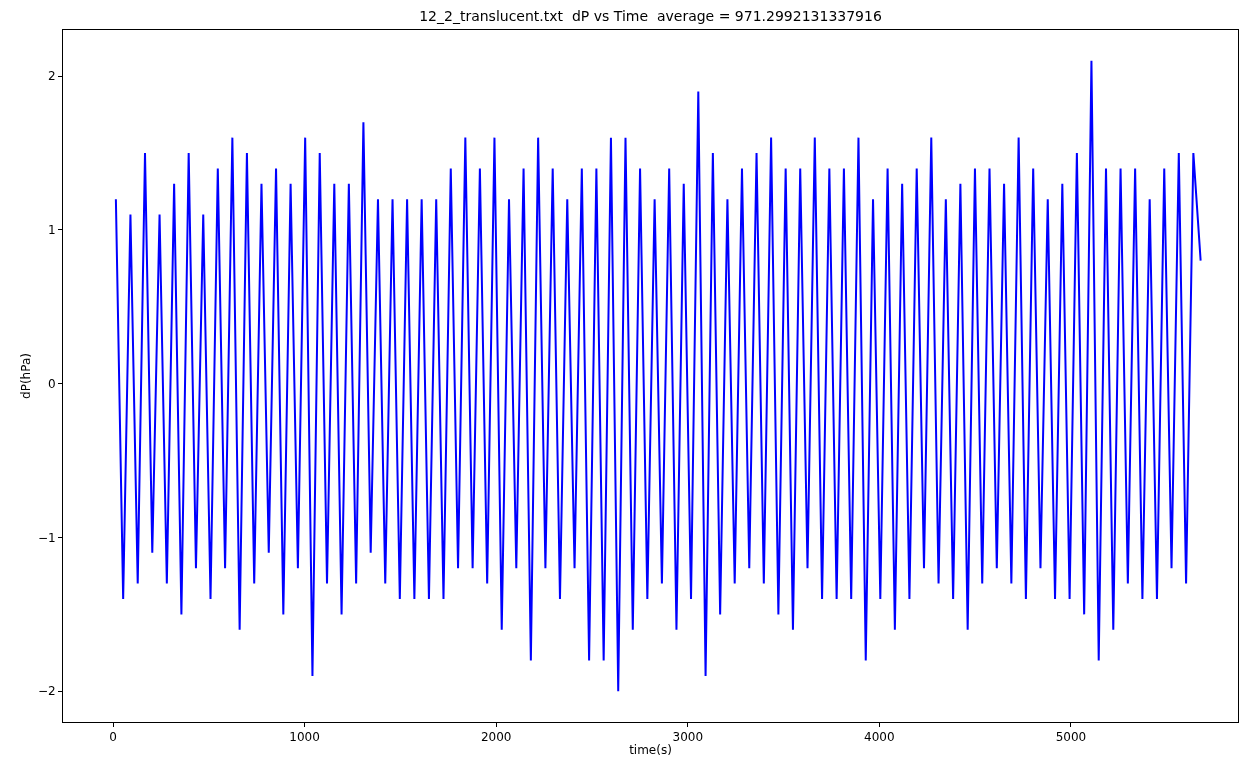 The height and width of the screenshot is (767, 1251). I want to click on x-tick-label: 3000, so click(688, 737).